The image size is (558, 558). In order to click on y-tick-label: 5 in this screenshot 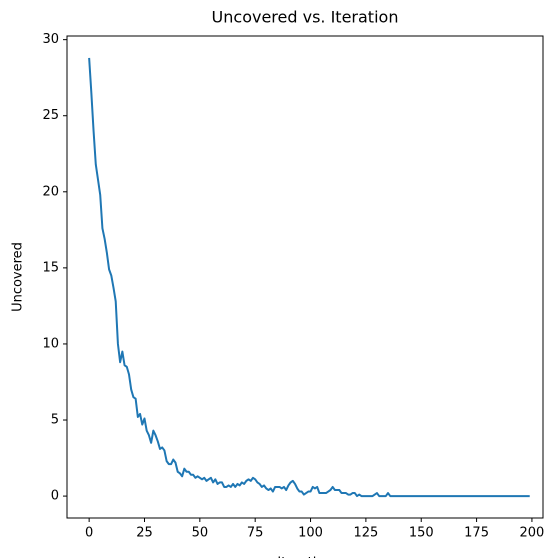, I will do `click(55, 420)`.